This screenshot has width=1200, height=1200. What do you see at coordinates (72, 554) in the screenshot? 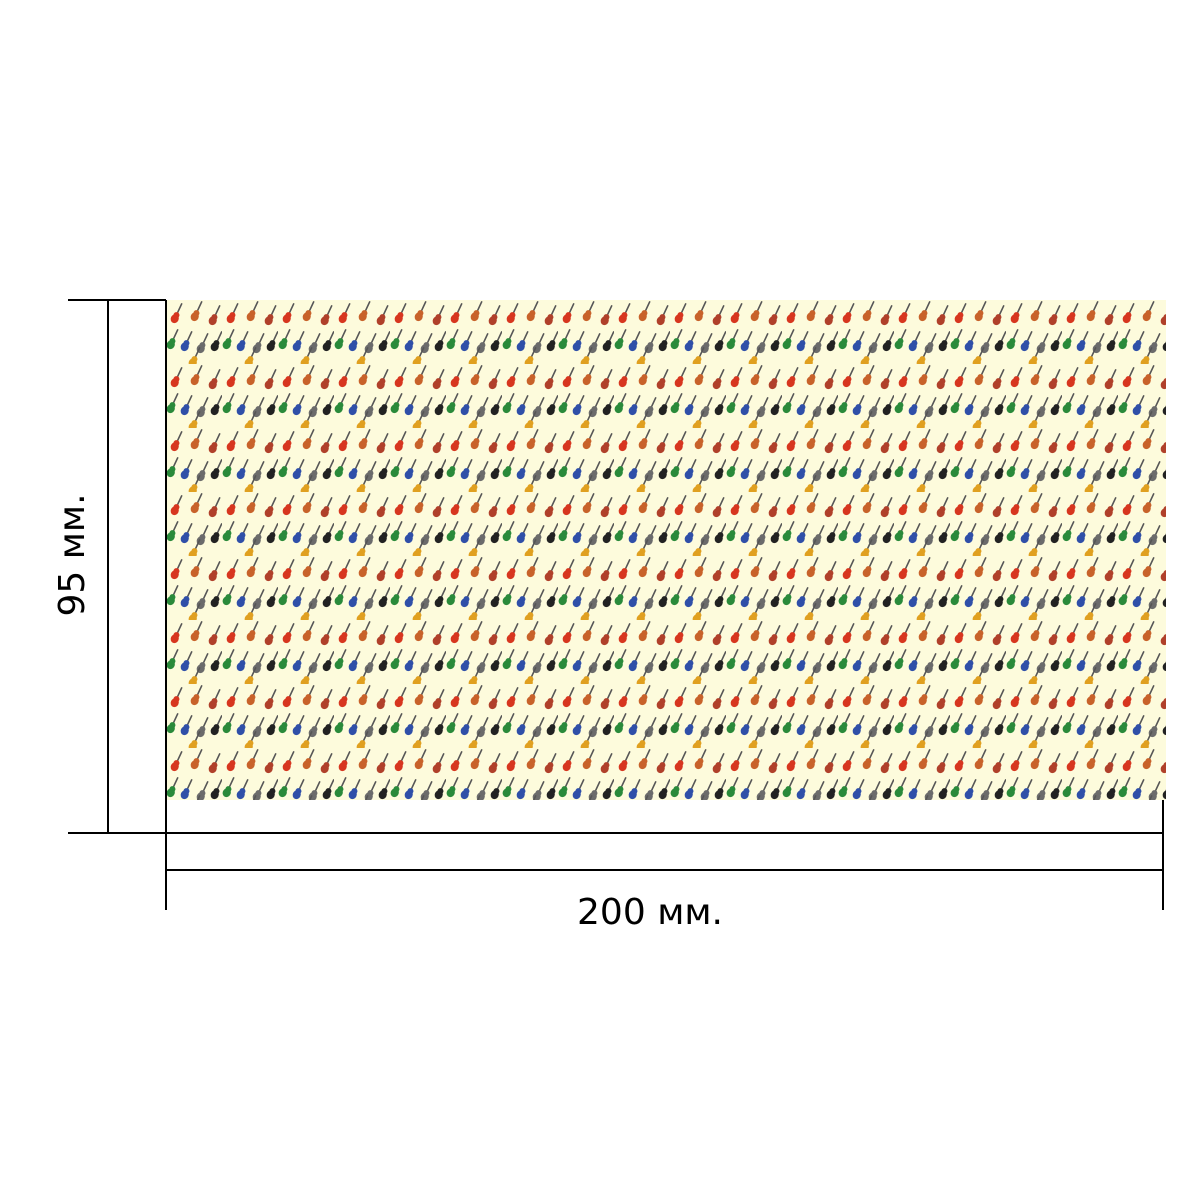
I see `height-label: 95 мм.` at bounding box center [72, 554].